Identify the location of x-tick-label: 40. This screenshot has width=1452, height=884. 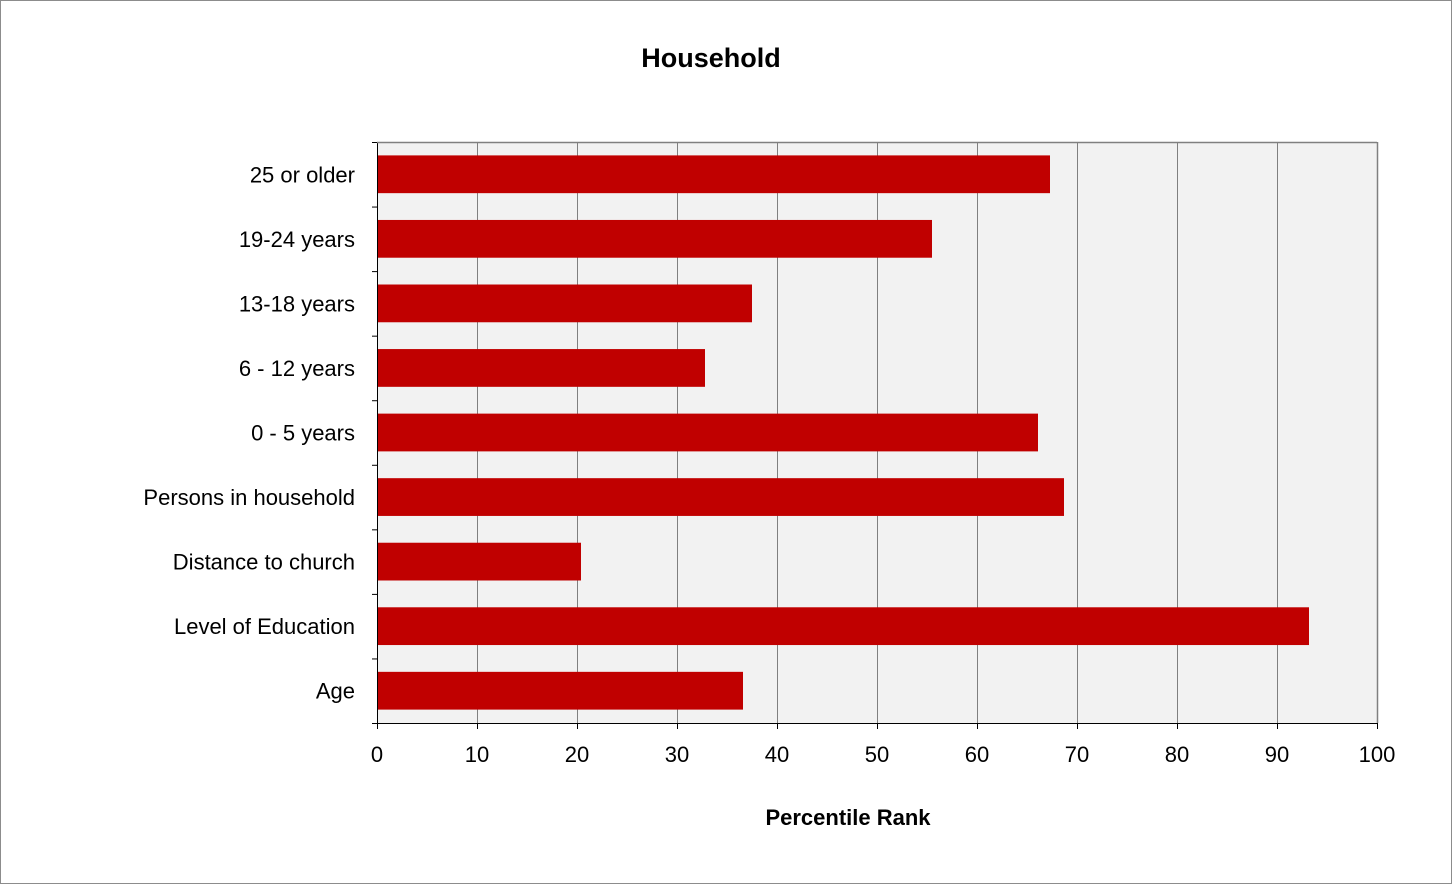
(777, 754).